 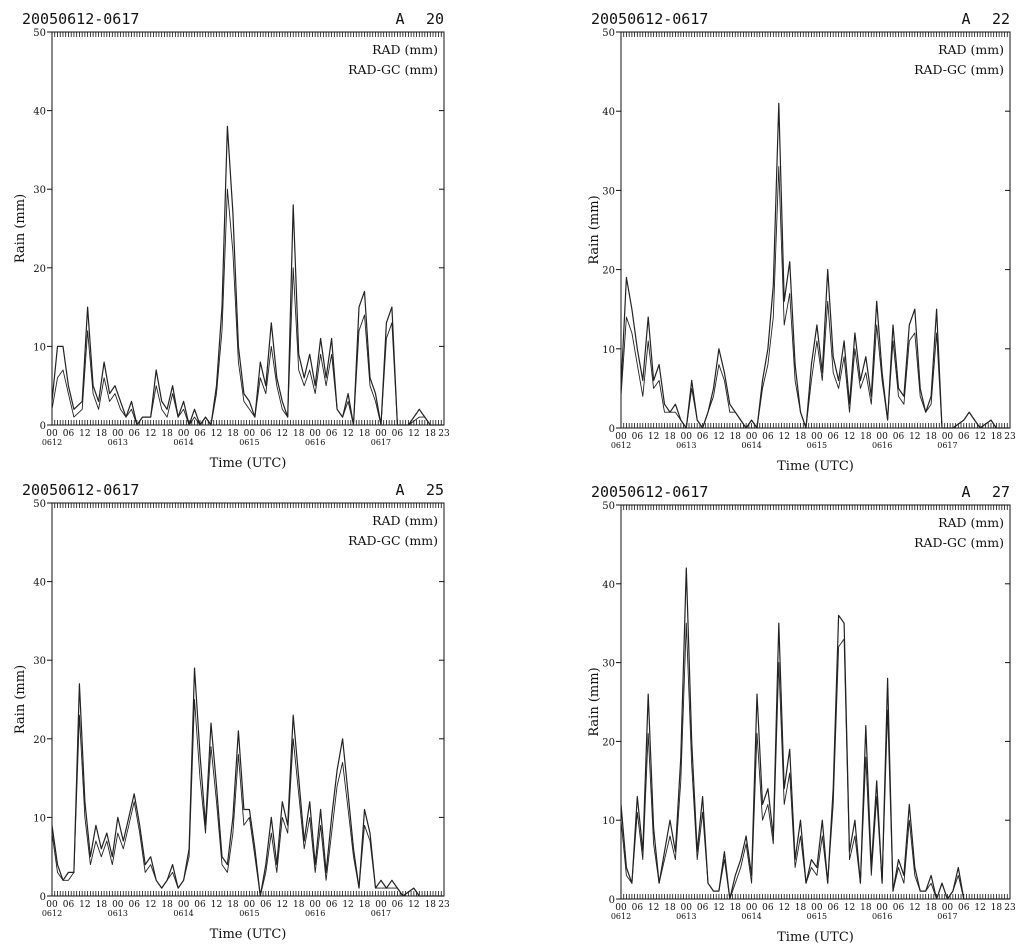 I want to click on x-axis-label: Time (UTC), so click(x=248, y=934).